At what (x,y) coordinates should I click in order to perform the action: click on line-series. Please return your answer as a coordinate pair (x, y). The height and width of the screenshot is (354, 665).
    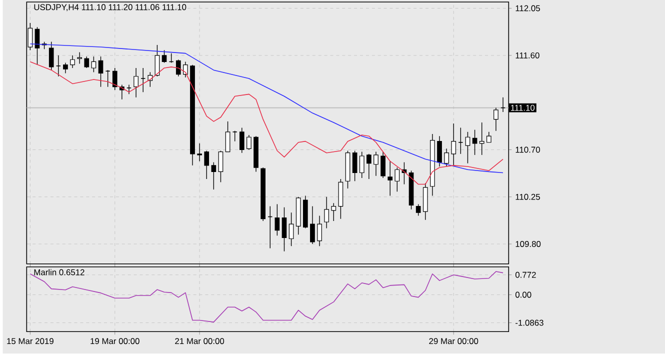
    Looking at the image, I should click on (267, 297).